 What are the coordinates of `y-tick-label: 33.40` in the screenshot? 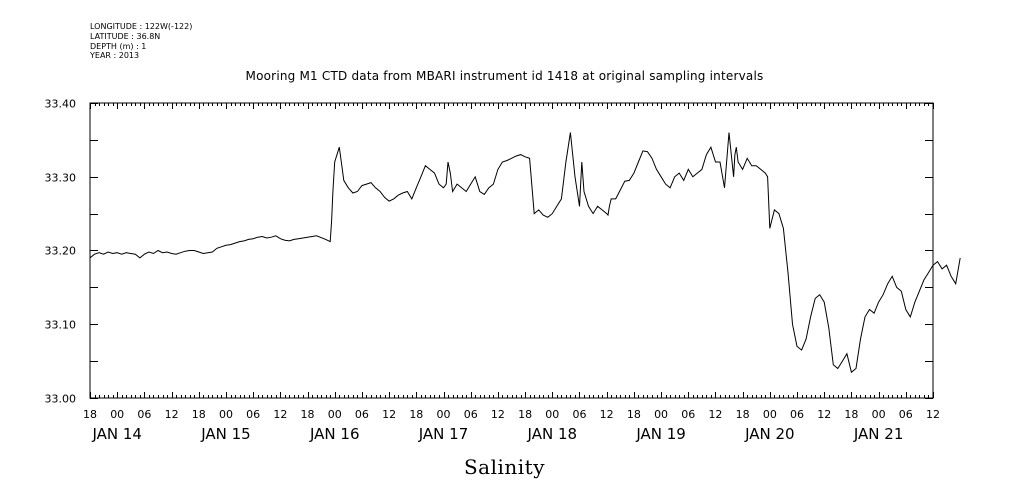 It's located at (61, 104).